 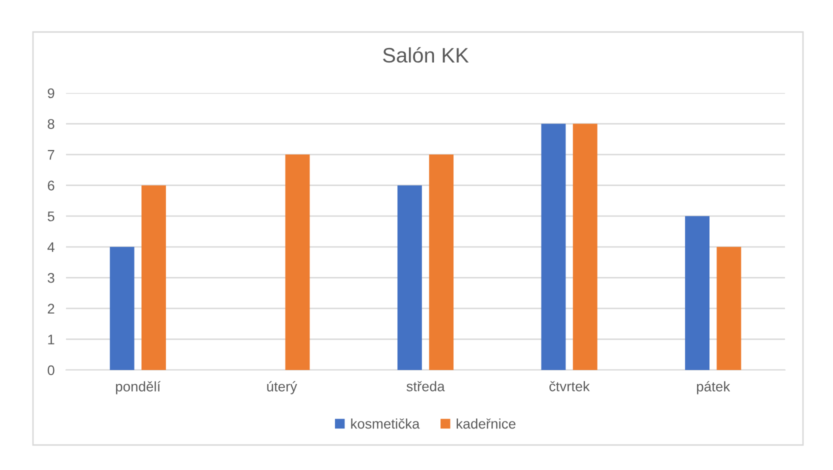 What do you see at coordinates (425, 386) in the screenshot?
I see `x-tick-label: středa` at bounding box center [425, 386].